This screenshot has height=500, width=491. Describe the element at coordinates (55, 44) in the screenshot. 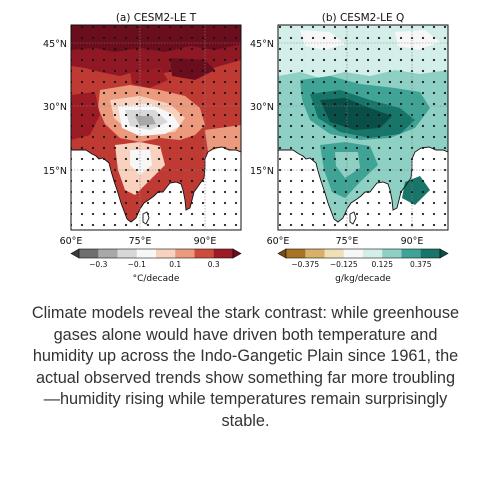

I see `panel-a-lat-tick: 45°N` at that location.